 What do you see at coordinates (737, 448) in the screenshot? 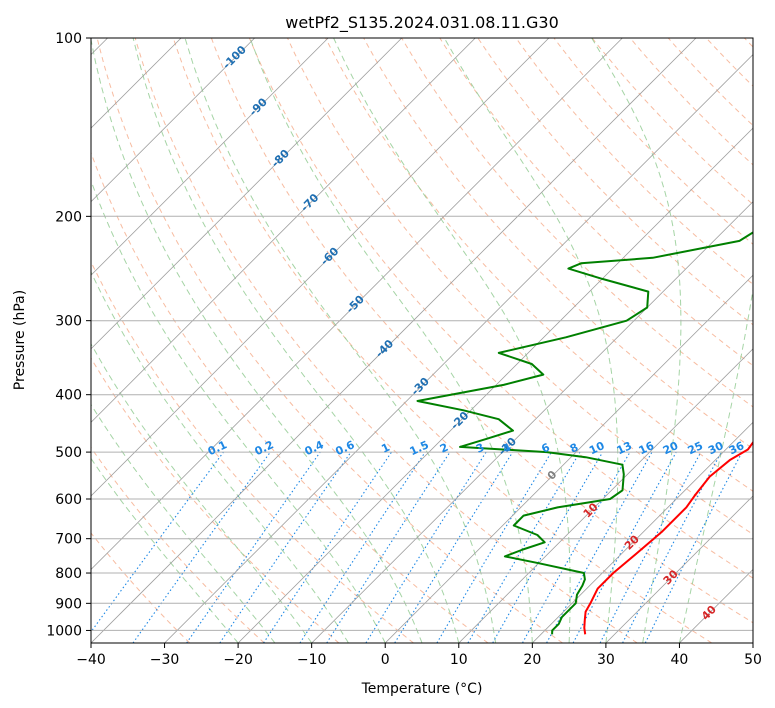
I see `mixing-ratio-label: 36` at bounding box center [737, 448].